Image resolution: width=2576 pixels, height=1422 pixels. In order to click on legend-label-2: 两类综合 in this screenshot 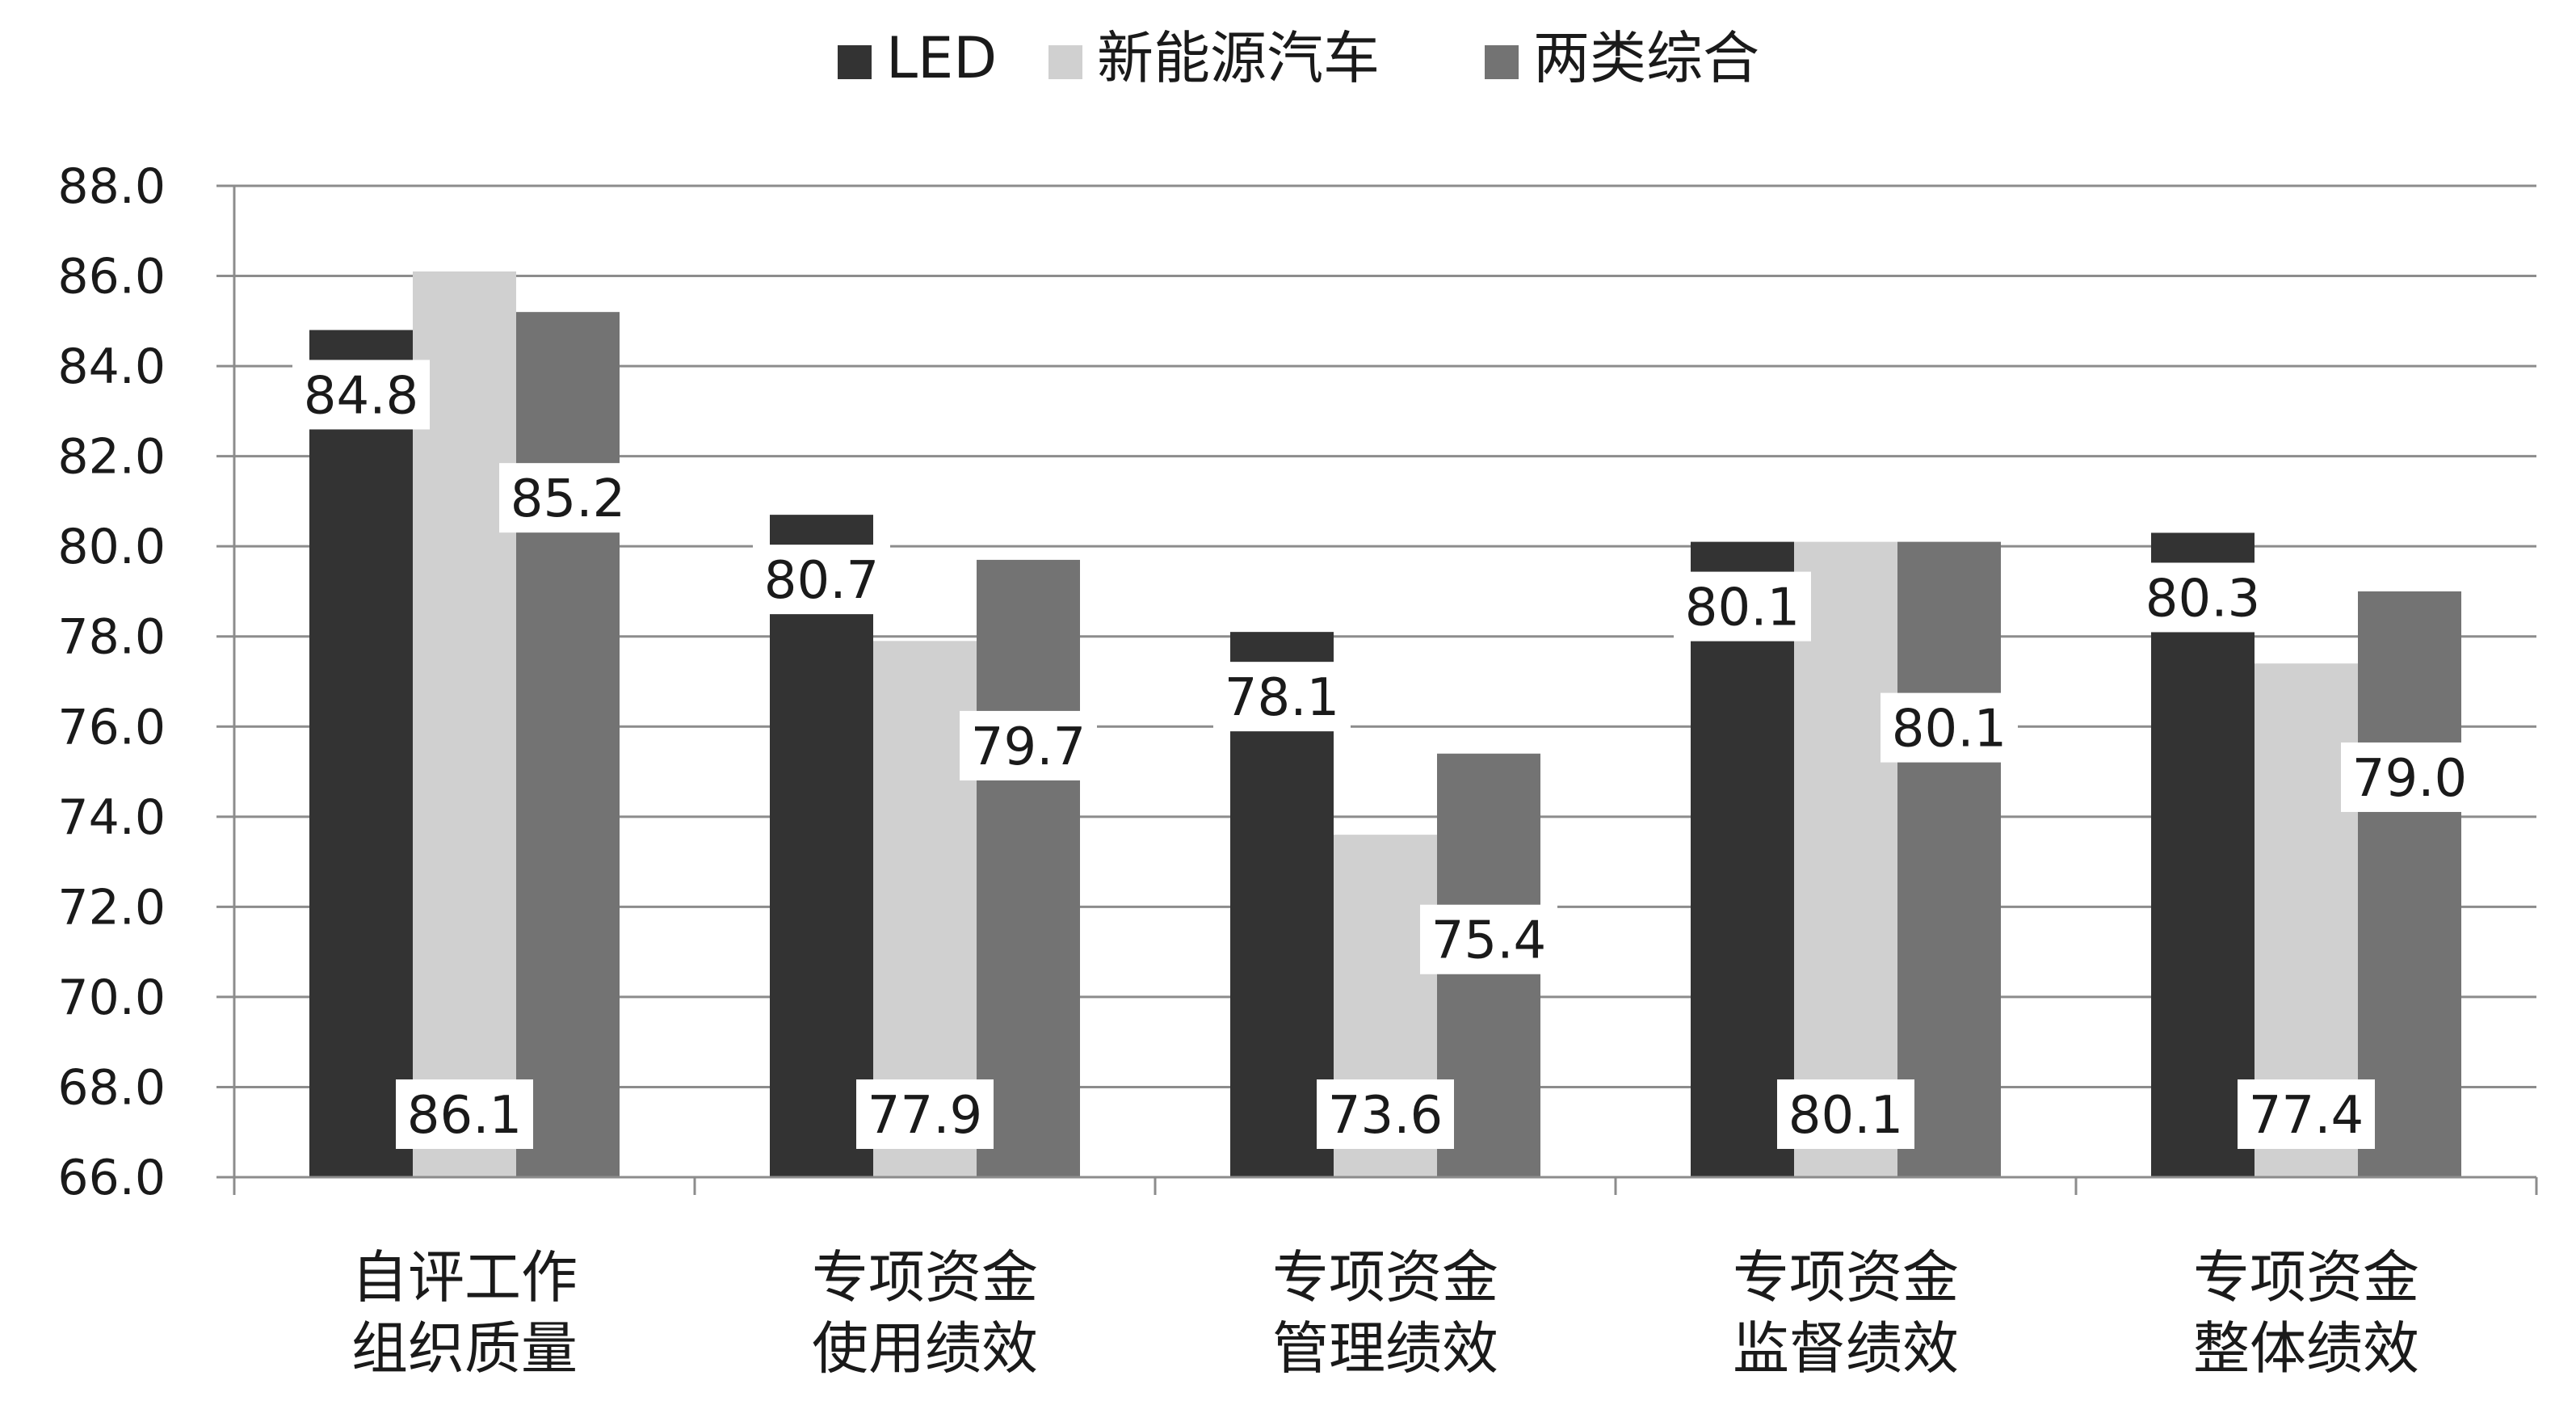, I will do `click(1646, 58)`.